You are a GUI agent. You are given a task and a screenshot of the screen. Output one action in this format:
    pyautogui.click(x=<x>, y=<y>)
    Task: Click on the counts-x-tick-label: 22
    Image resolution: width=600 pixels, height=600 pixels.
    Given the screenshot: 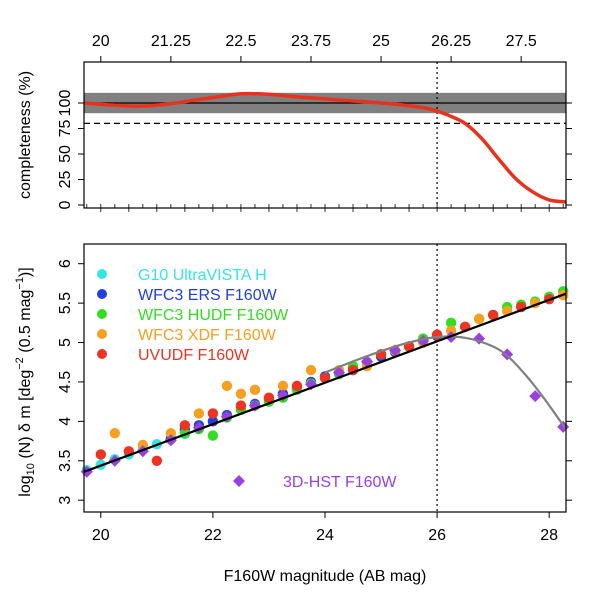 What is the action you would take?
    pyautogui.click(x=213, y=535)
    